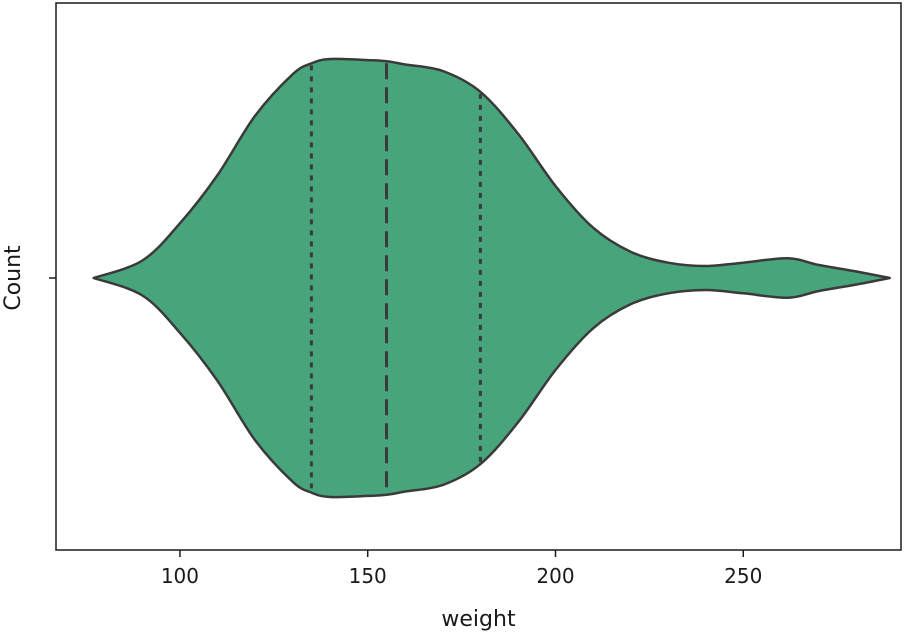  I want to click on x-axis-label: weight, so click(478, 619).